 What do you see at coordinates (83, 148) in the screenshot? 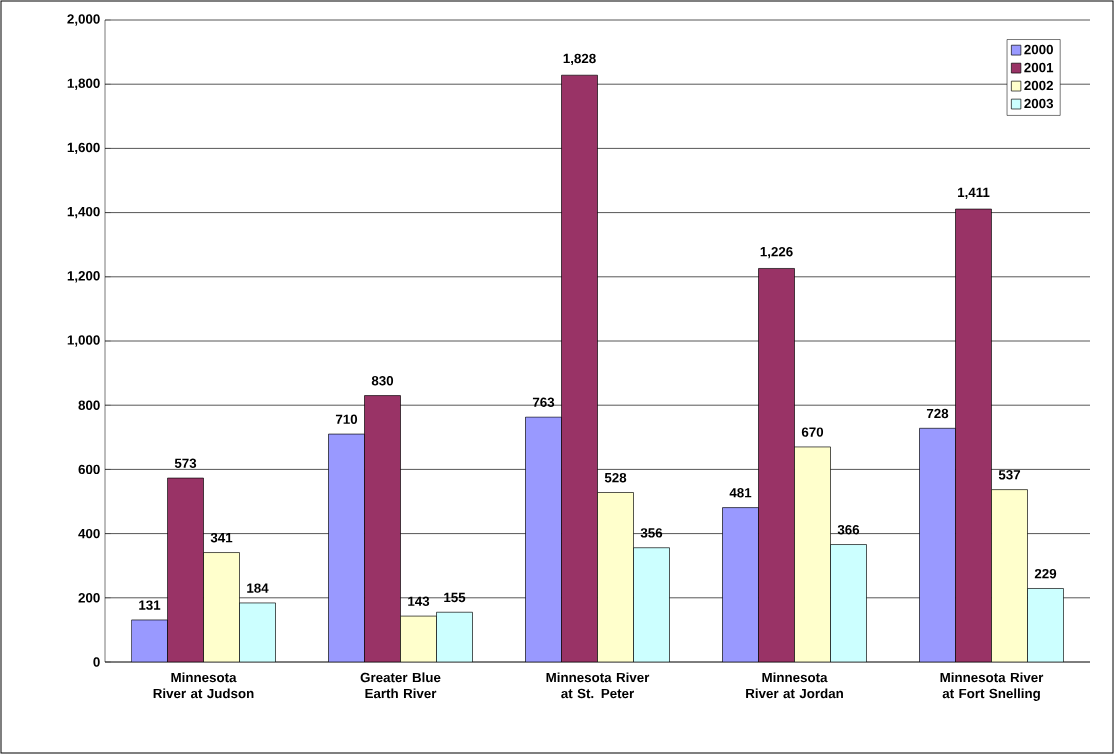
I see `y-tick-label: 1,600` at bounding box center [83, 148].